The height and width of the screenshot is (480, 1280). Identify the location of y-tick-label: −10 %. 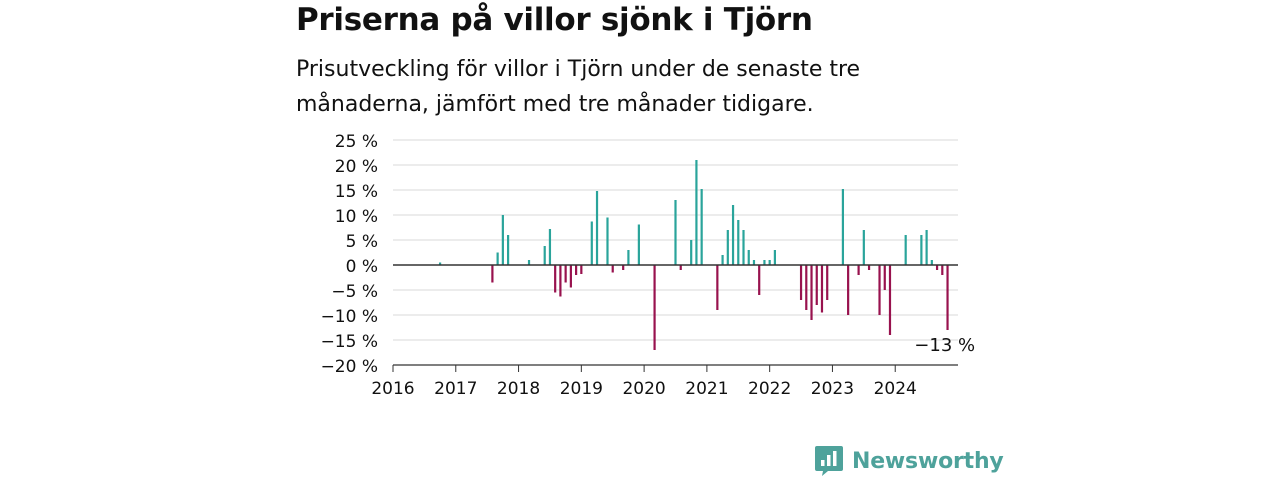
(349, 317).